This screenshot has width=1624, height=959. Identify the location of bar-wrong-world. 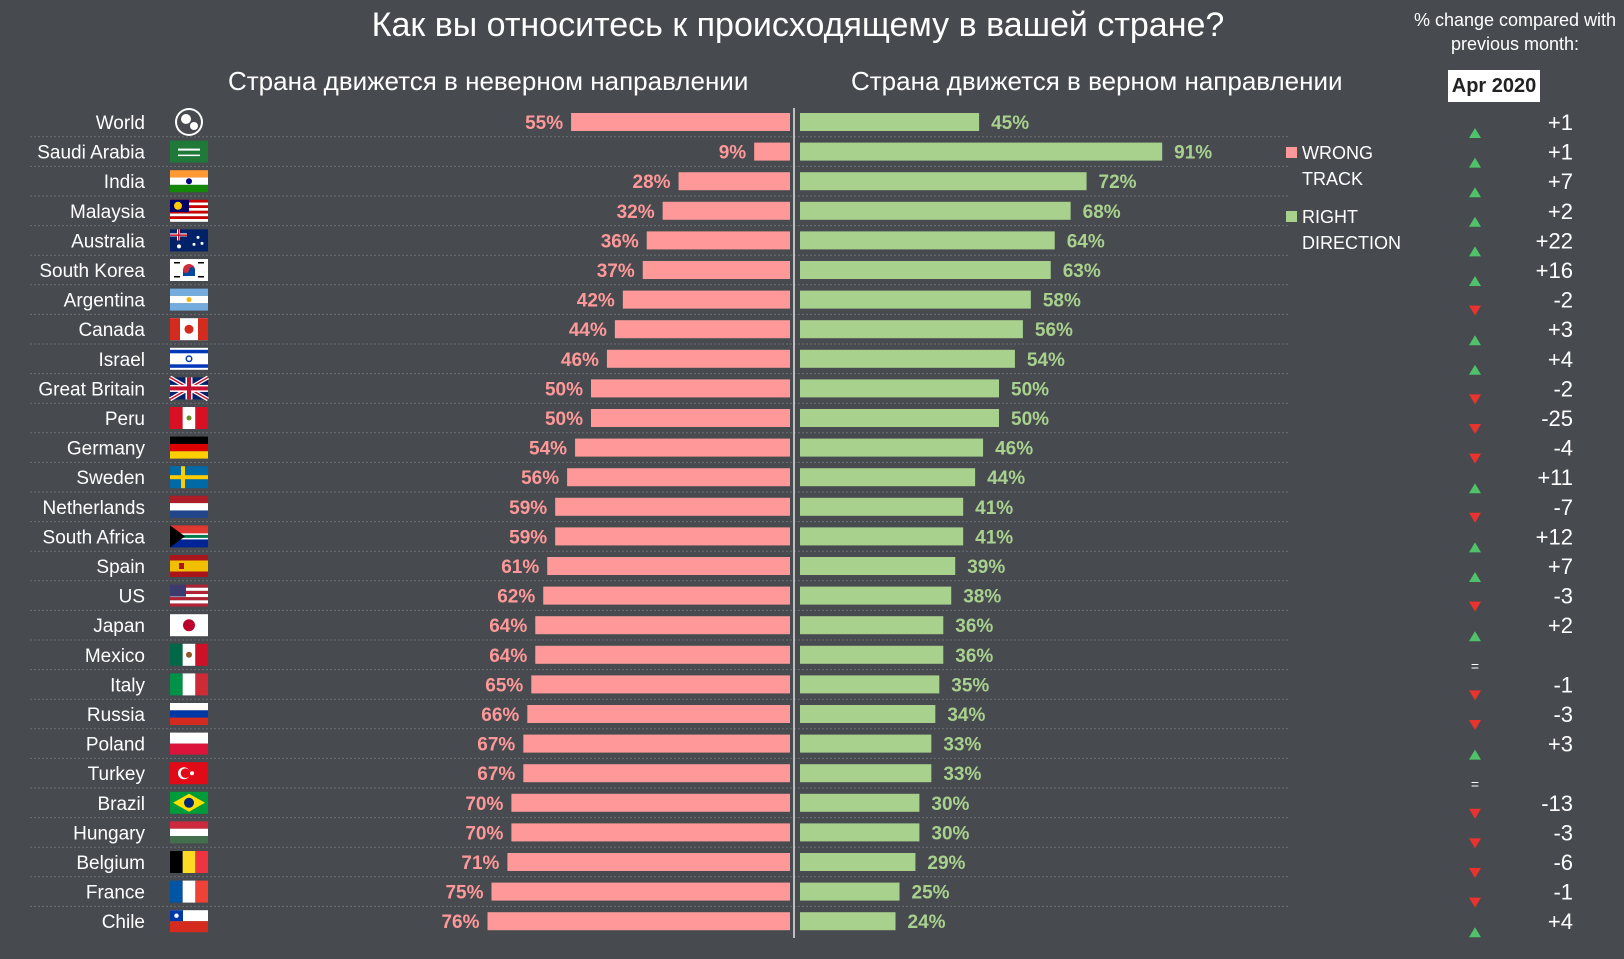
(680, 122).